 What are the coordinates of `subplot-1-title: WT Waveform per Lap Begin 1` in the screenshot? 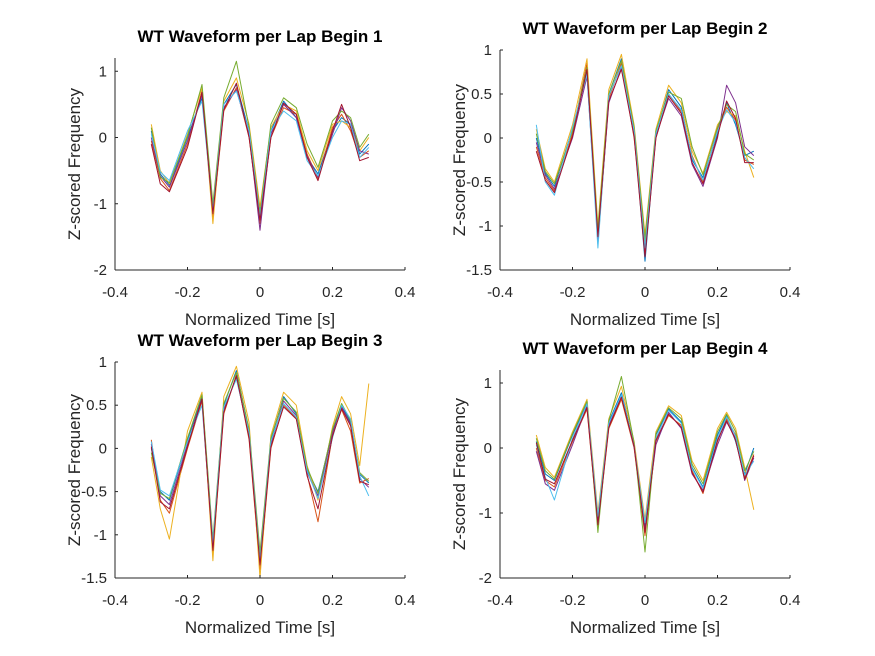 It's located at (260, 36).